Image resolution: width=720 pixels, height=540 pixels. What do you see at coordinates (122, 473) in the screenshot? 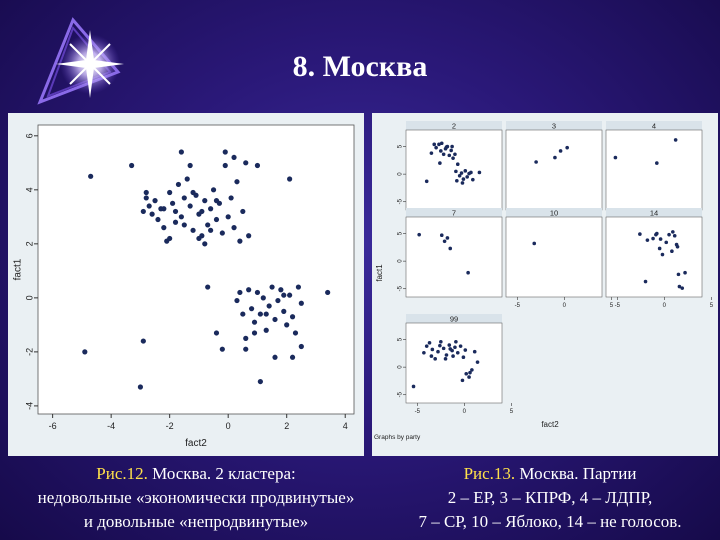
I see `caption-left-number: Рис.12.` at bounding box center [122, 473].